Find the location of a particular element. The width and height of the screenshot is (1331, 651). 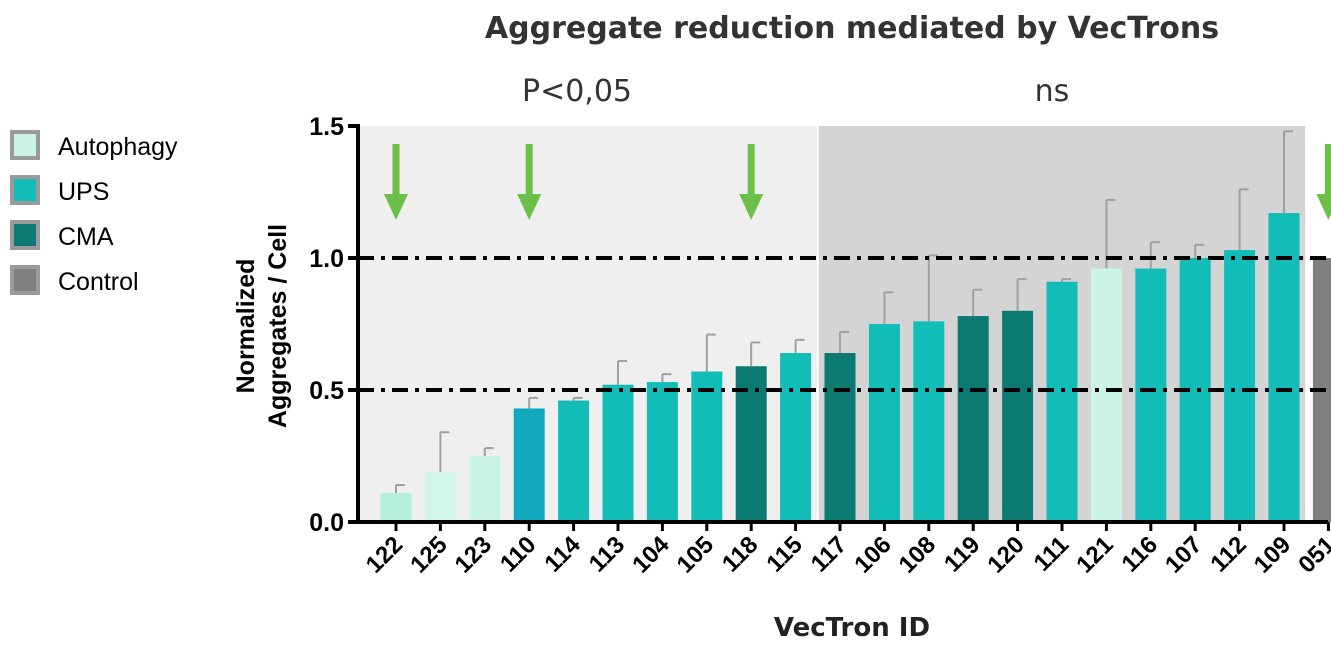

x-tick-label-121: 121 is located at coordinates (1094, 554).